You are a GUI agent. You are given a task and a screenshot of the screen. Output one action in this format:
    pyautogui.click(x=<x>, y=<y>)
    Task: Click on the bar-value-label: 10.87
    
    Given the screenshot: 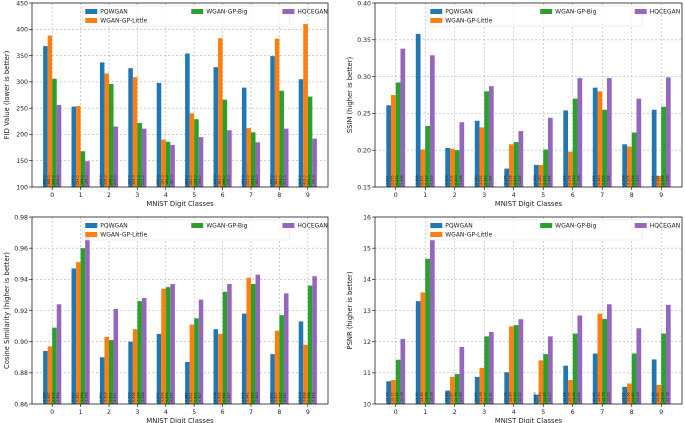 What is the action you would take?
    pyautogui.click(x=451, y=397)
    